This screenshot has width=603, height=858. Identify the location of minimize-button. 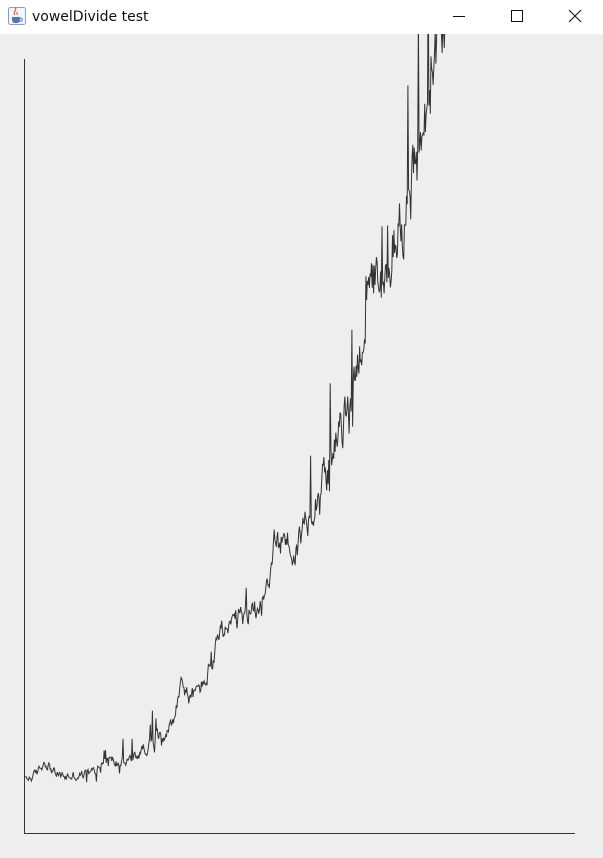
(459, 16).